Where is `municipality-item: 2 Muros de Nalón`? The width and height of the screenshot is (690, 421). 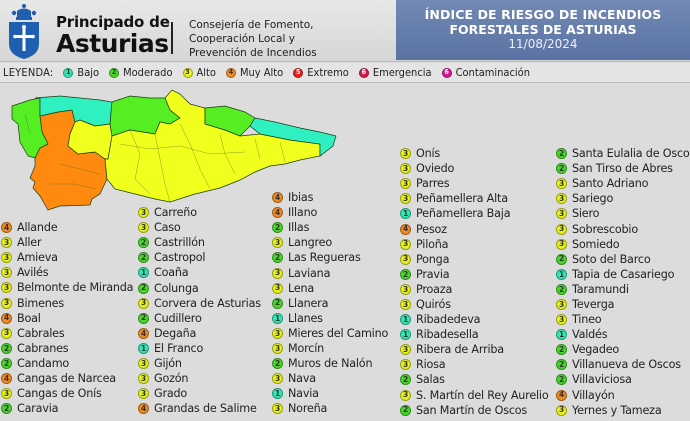
municipality-item: 2 Muros de Nalón is located at coordinates (330, 363).